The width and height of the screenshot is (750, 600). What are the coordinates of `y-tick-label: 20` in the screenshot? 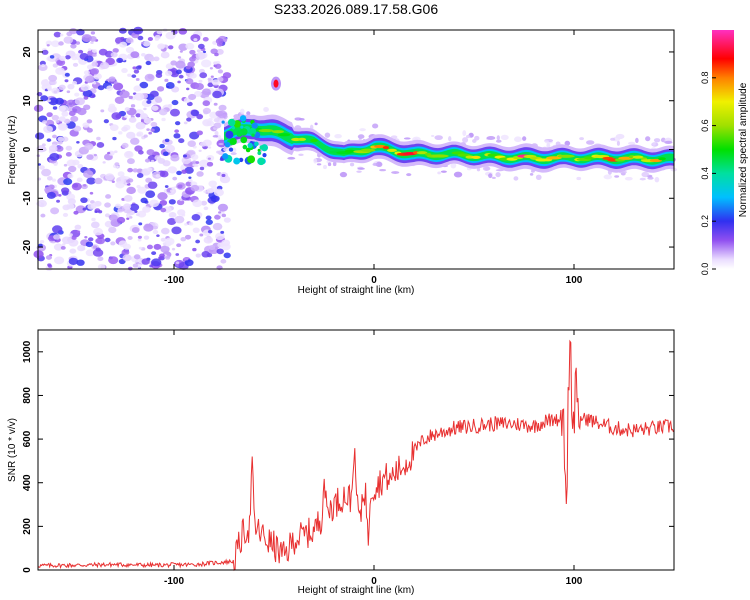 It's located at (27, 52).